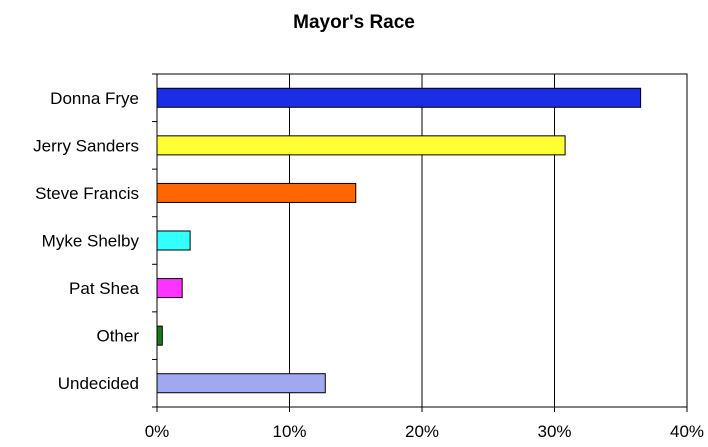  Describe the element at coordinates (241, 383) in the screenshot. I see `bar-undecided` at that location.